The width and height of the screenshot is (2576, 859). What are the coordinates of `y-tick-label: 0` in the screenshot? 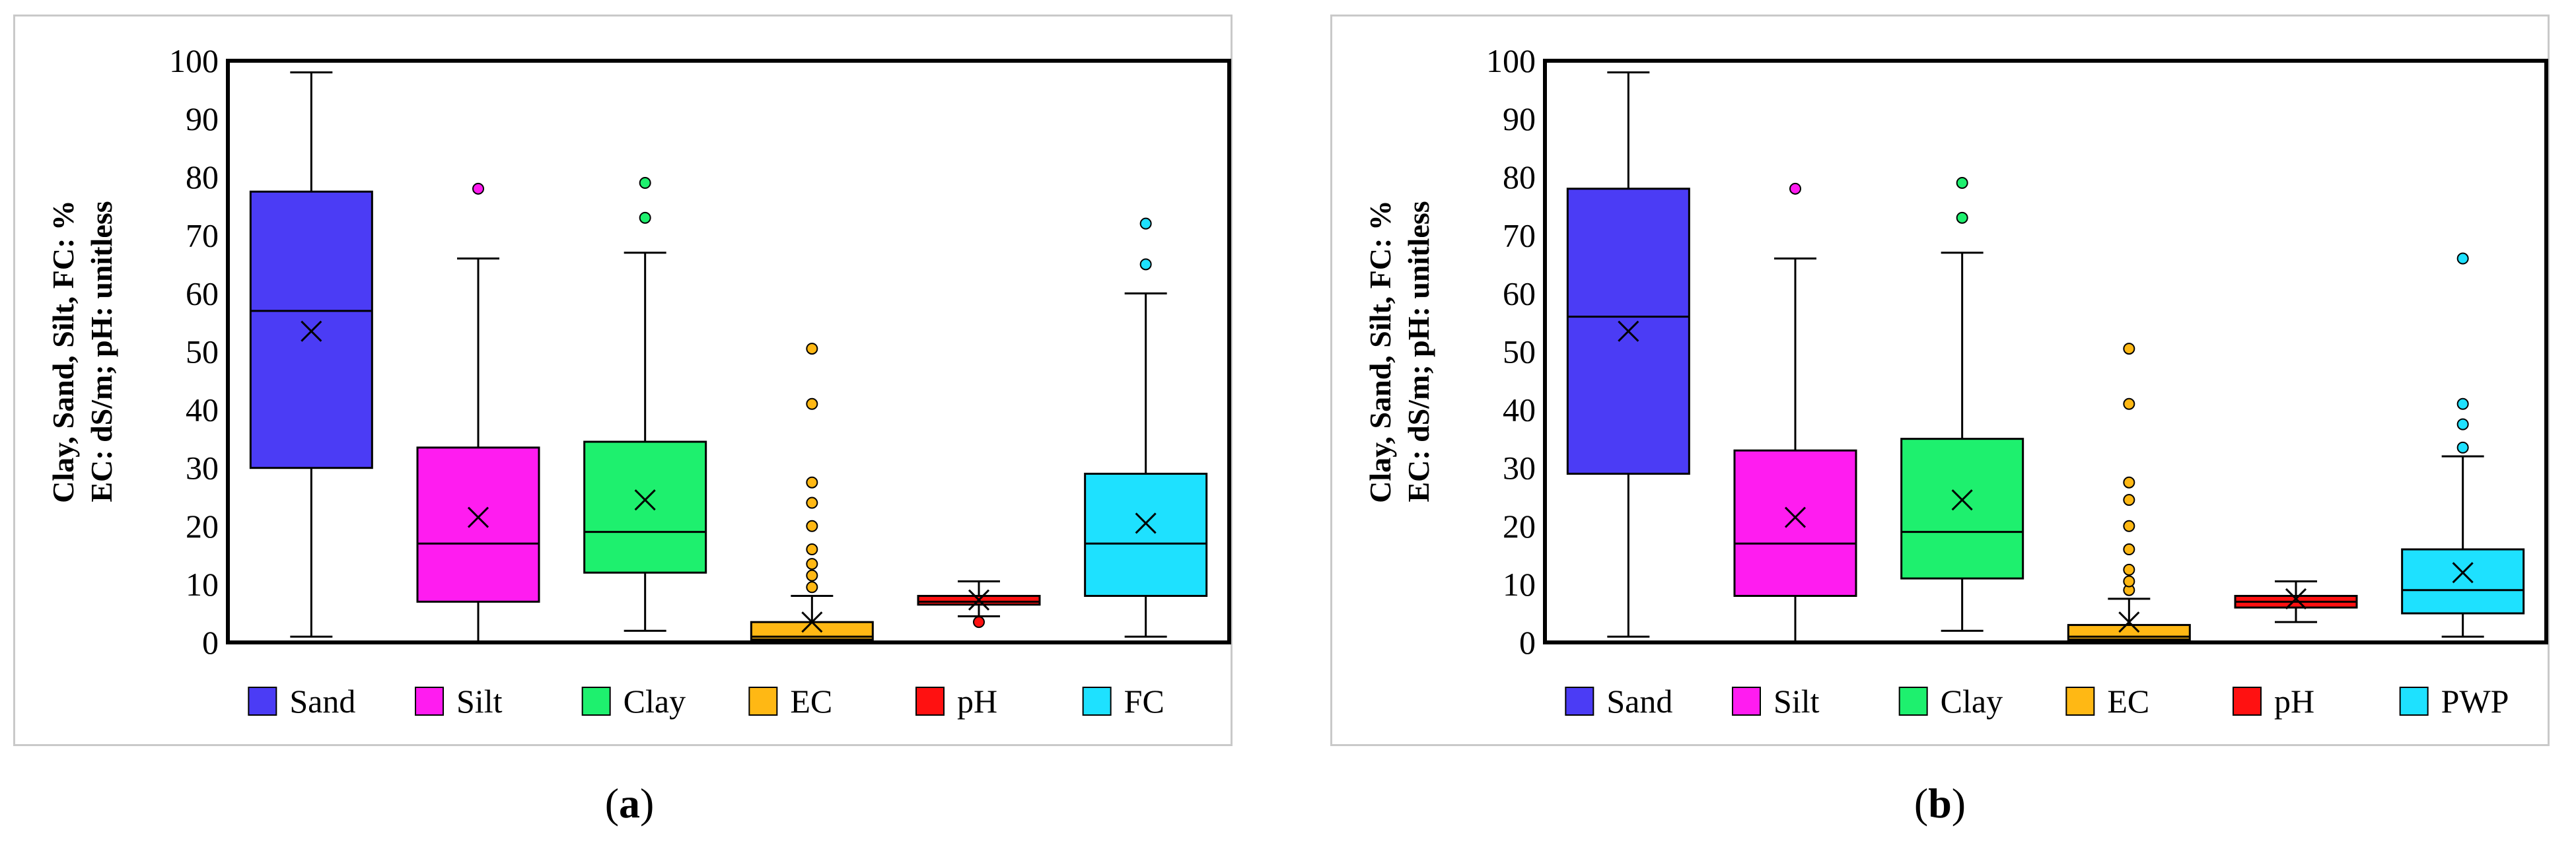 It's located at (211, 642).